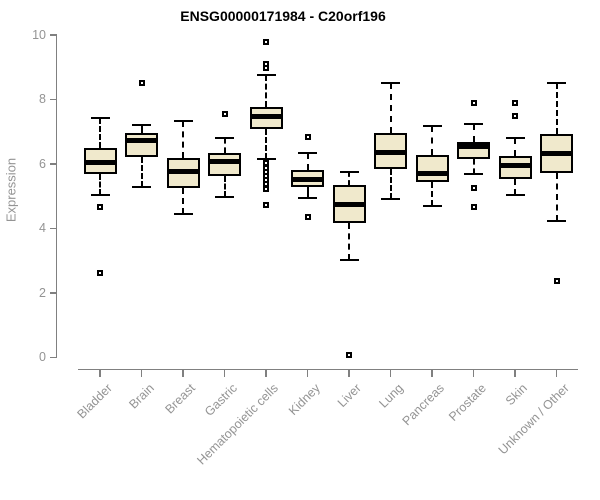 Image resolution: width=600 pixels, height=500 pixels. What do you see at coordinates (266, 90) in the screenshot?
I see `upper-whisker-hematopoietic-cells` at bounding box center [266, 90].